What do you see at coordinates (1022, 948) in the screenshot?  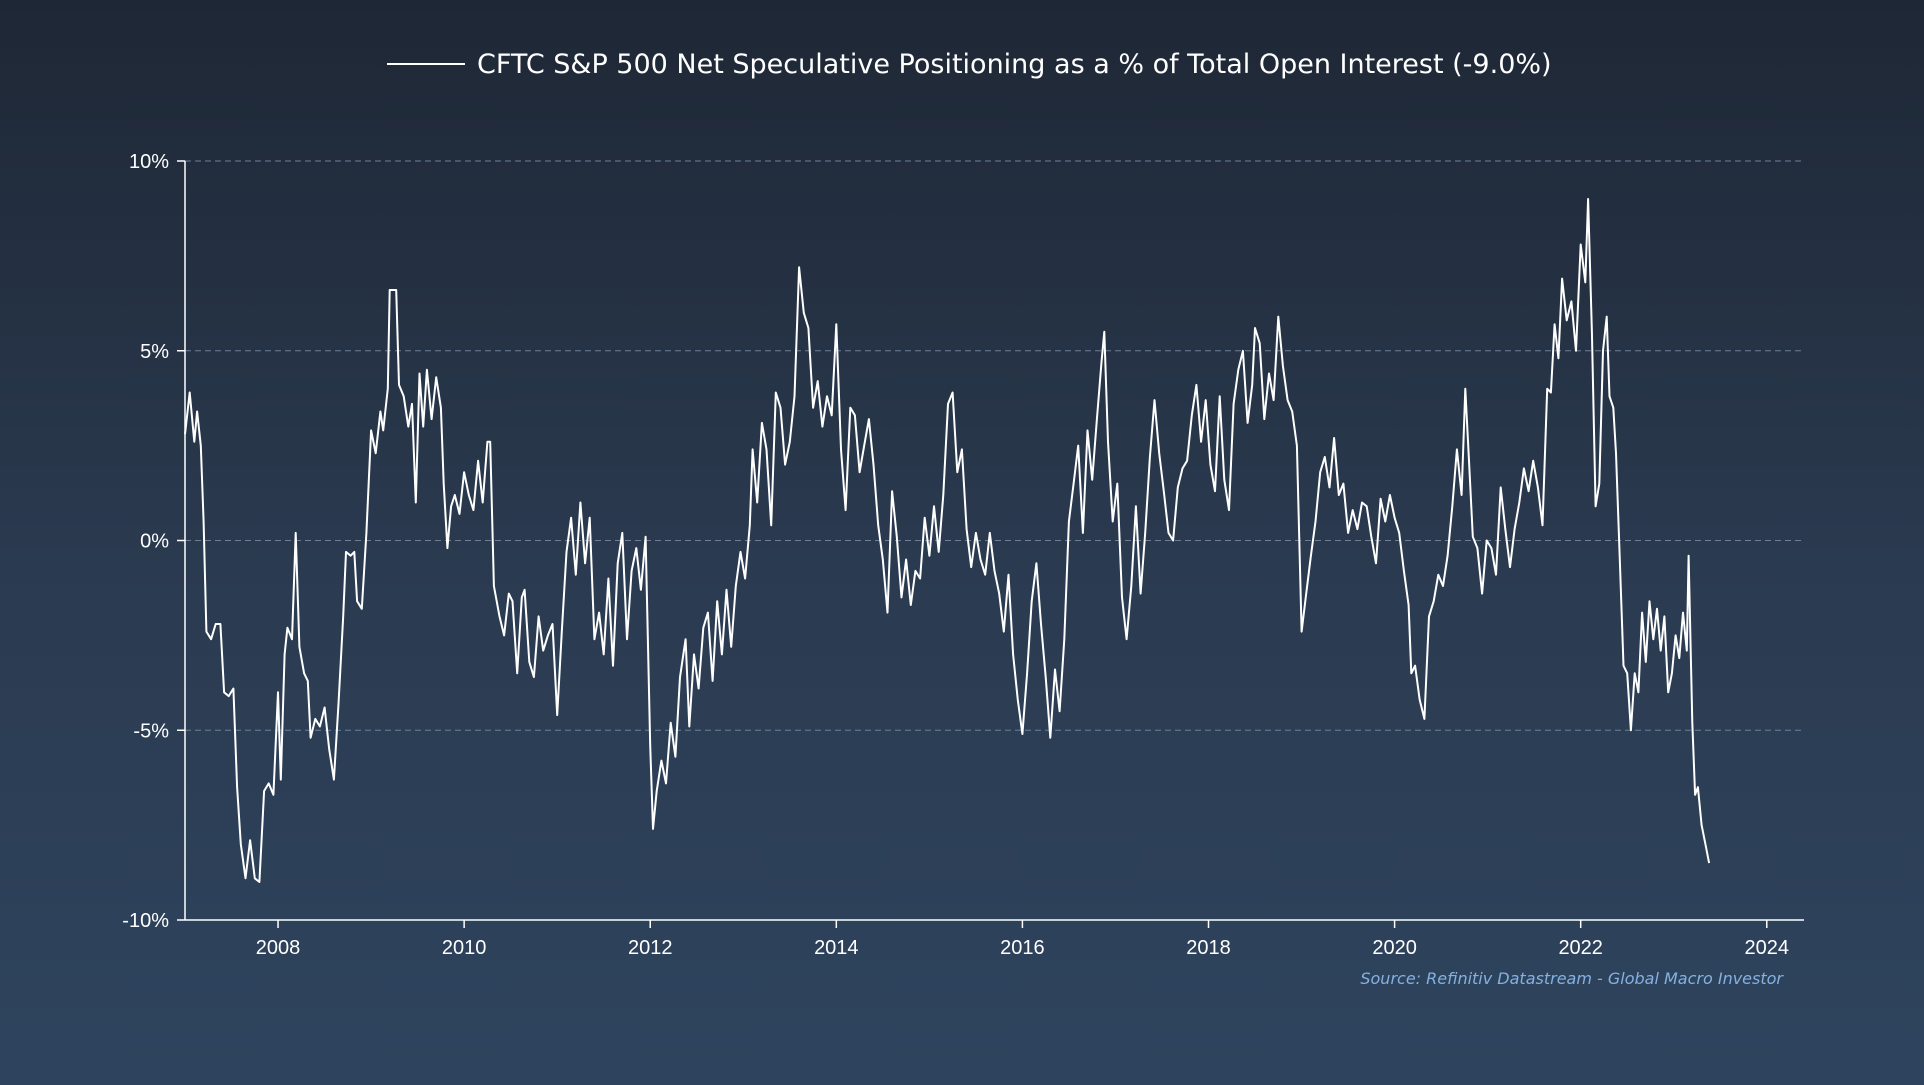 I see `x-tick-label: 2016` at bounding box center [1022, 948].